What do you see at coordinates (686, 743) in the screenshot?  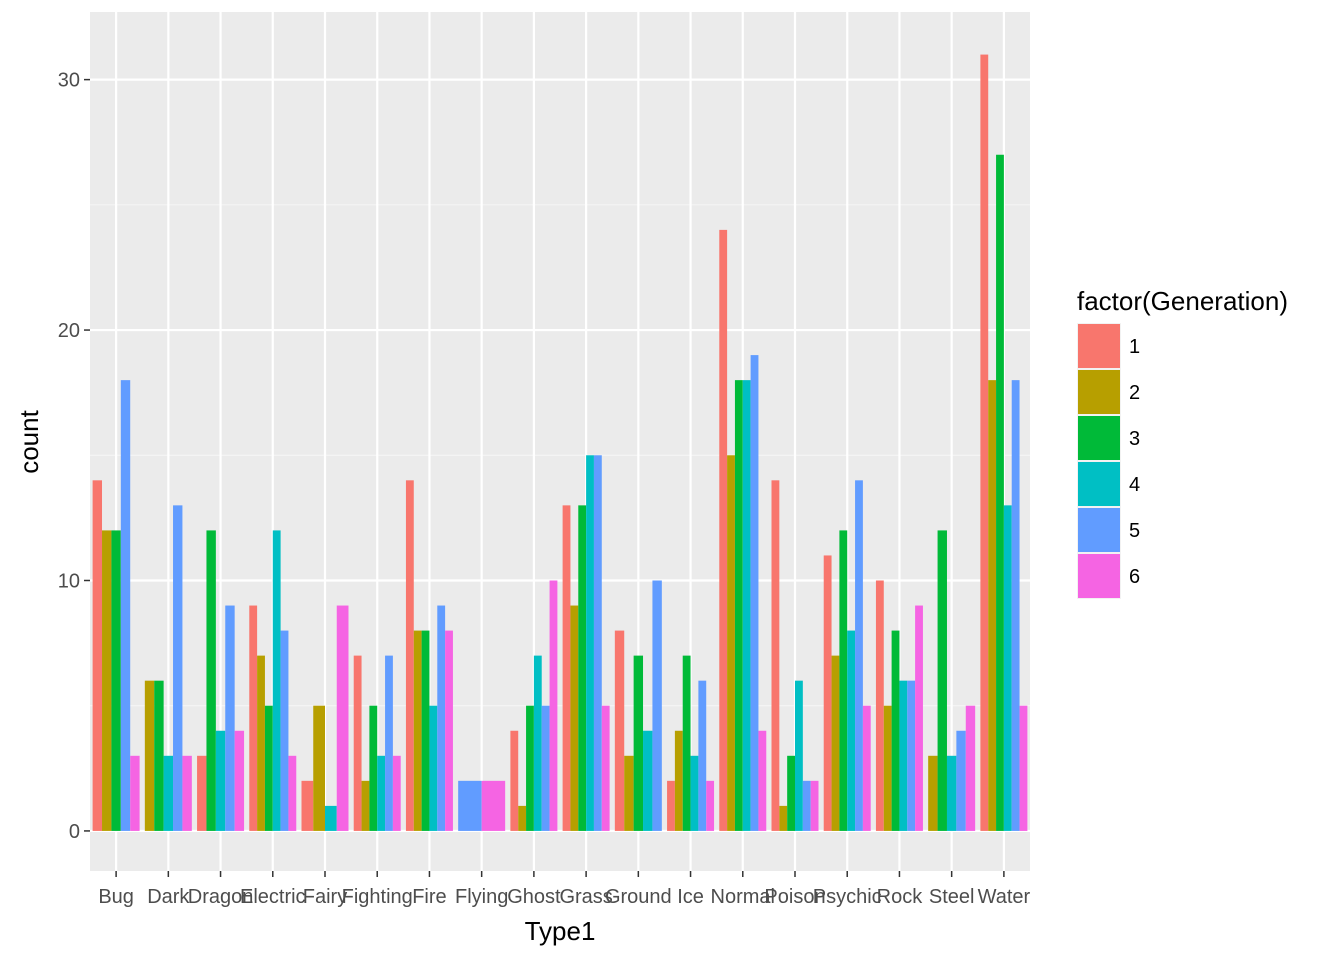 I see `bar-ice-gen3` at bounding box center [686, 743].